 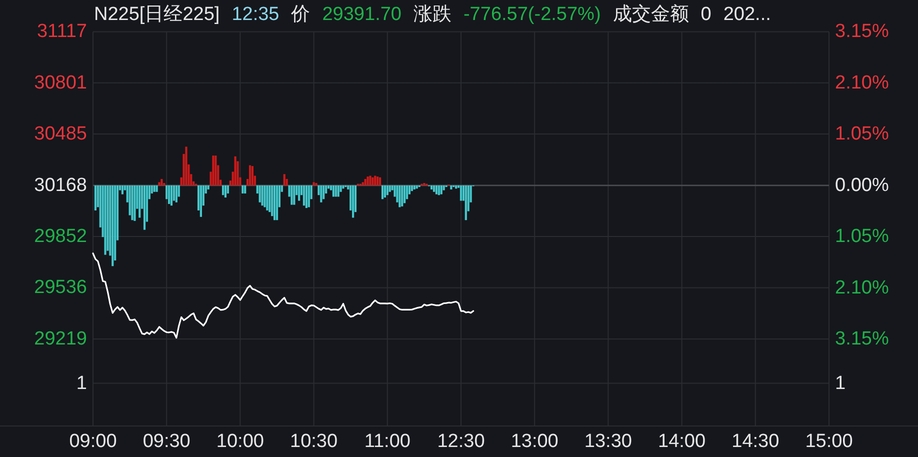 What do you see at coordinates (300, 14) in the screenshot?
I see `text: 价` at bounding box center [300, 14].